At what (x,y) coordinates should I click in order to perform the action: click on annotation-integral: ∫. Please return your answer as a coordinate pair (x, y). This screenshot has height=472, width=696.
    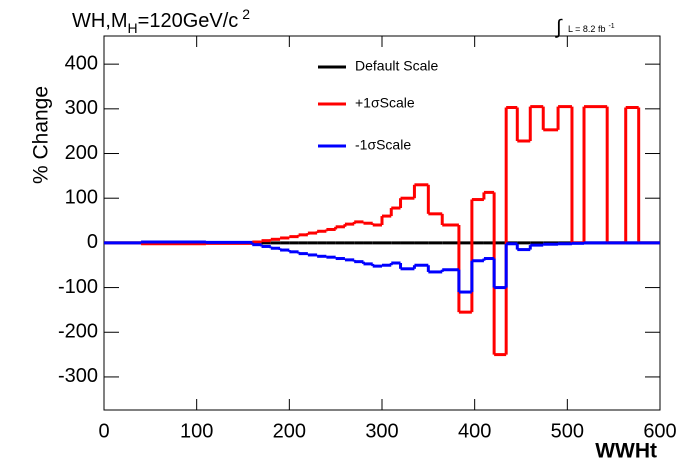
    Looking at the image, I should click on (559, 27).